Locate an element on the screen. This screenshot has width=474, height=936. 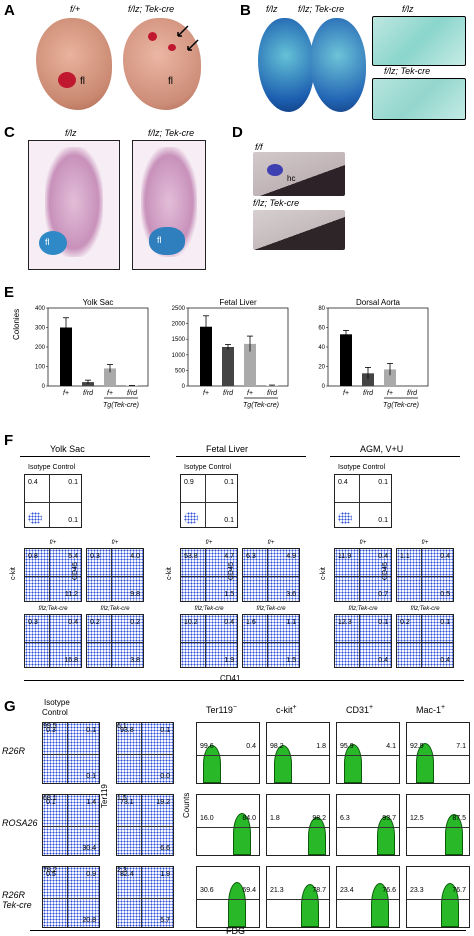
y-axis-label: CD45 is located at coordinates (231, 571).